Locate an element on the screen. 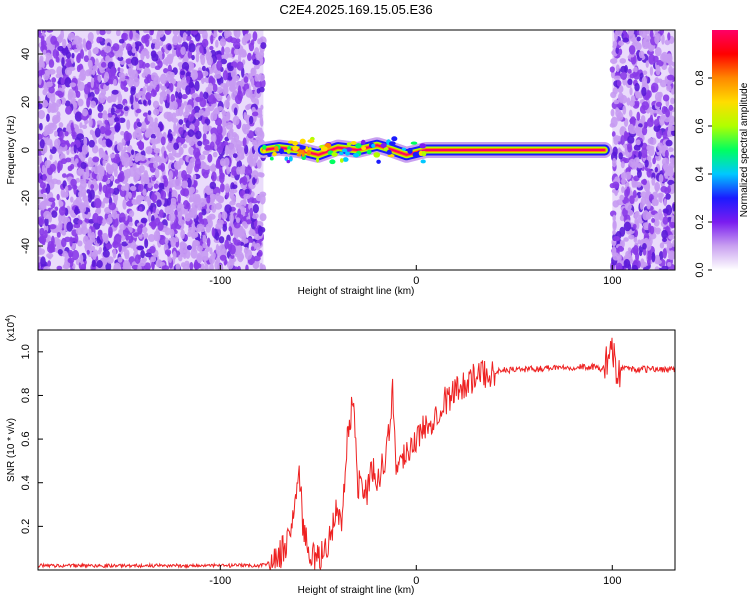 The image size is (750, 600). spectrogram-y-tick-label: 40 is located at coordinates (26, 54).